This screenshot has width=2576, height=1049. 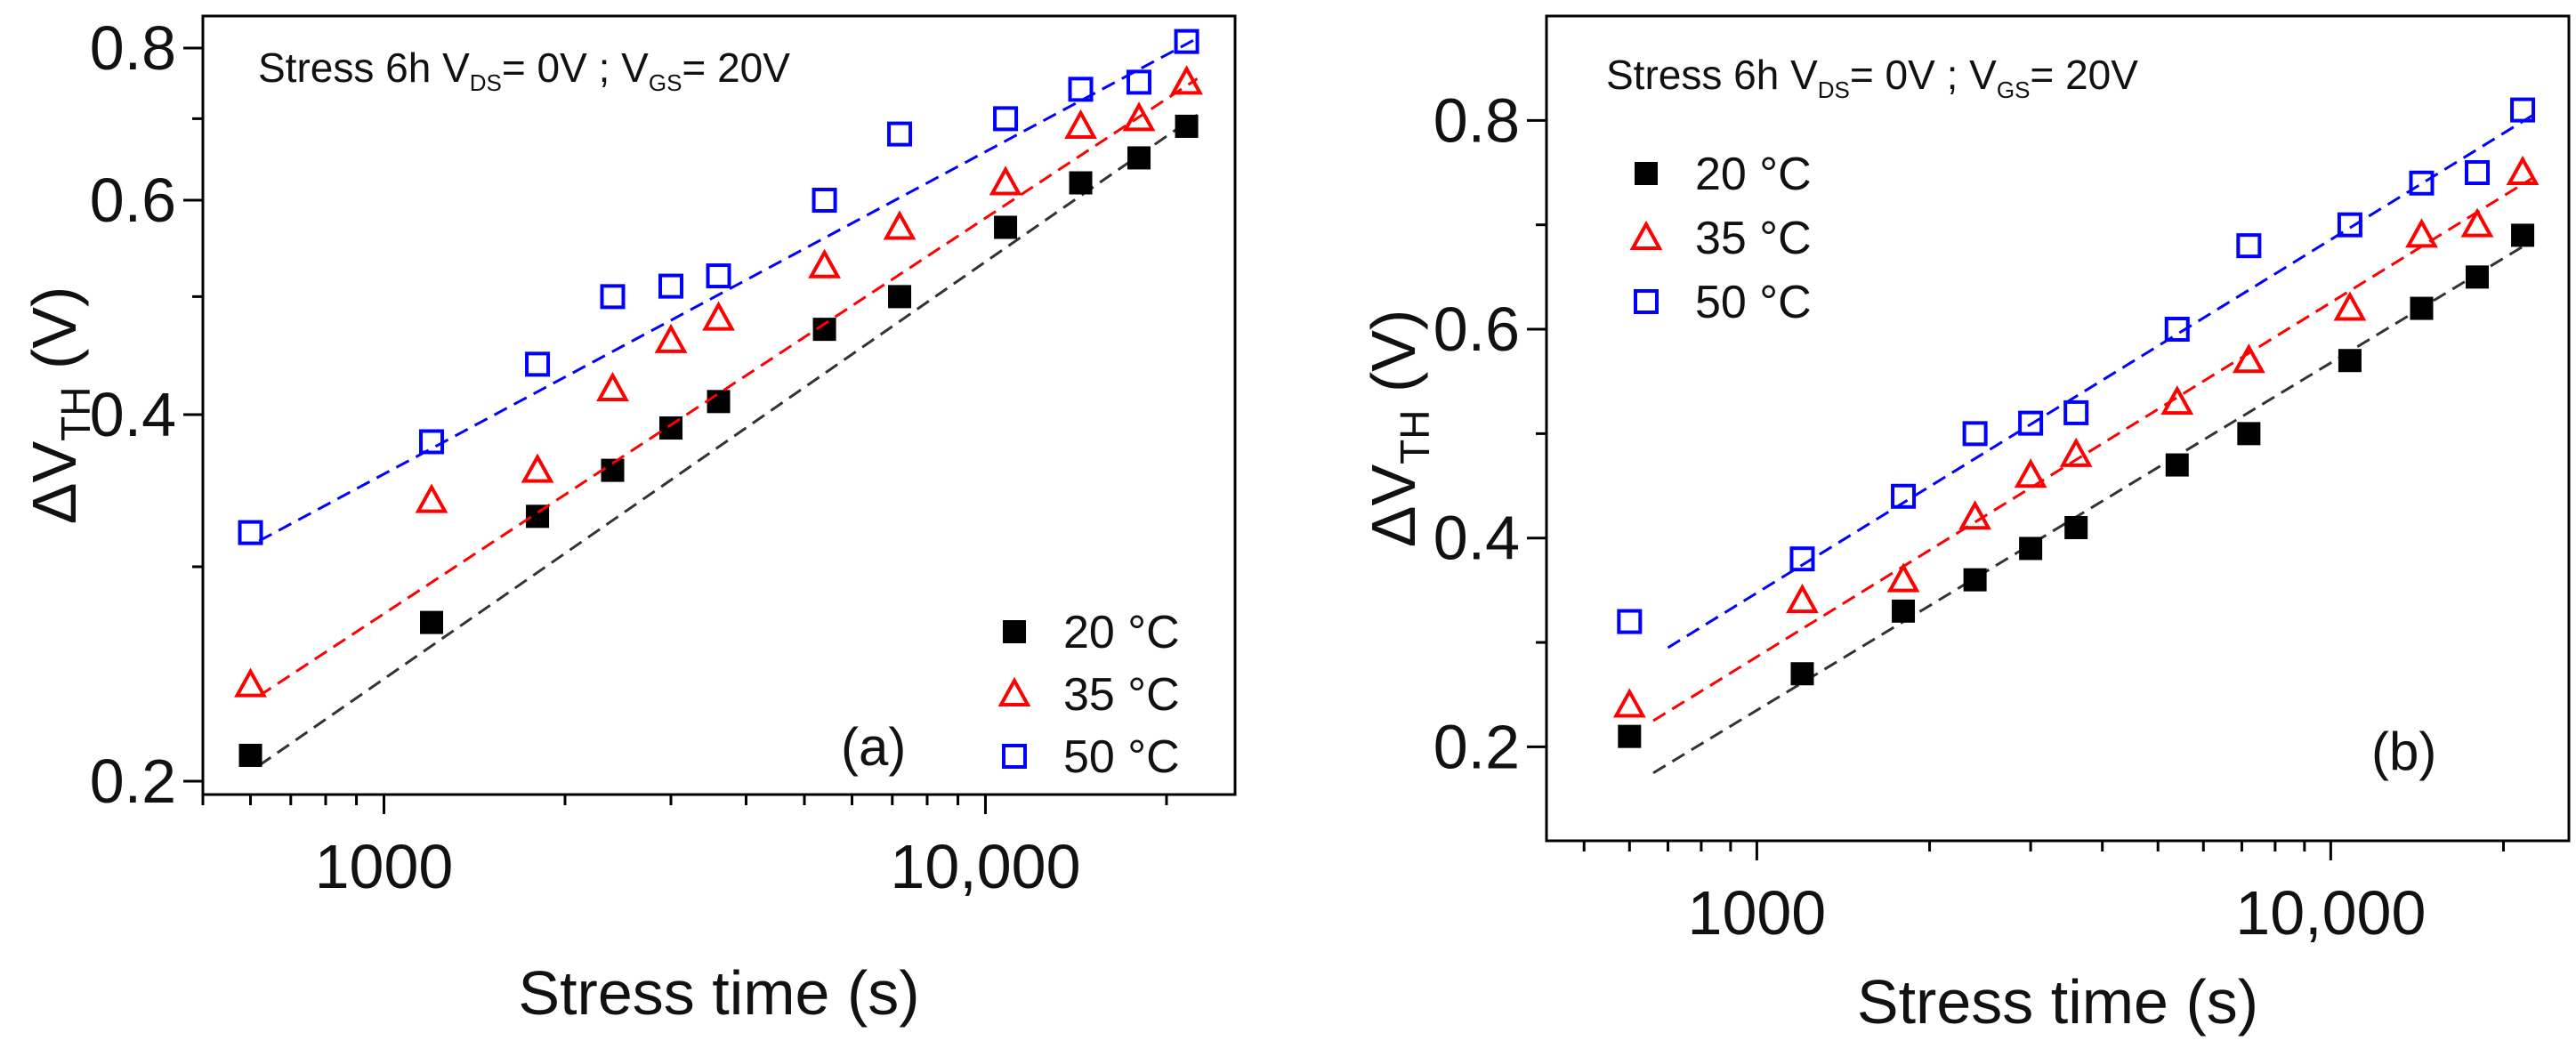 What do you see at coordinates (985, 866) in the screenshot?
I see `x-tick-label: 10,000` at bounding box center [985, 866].